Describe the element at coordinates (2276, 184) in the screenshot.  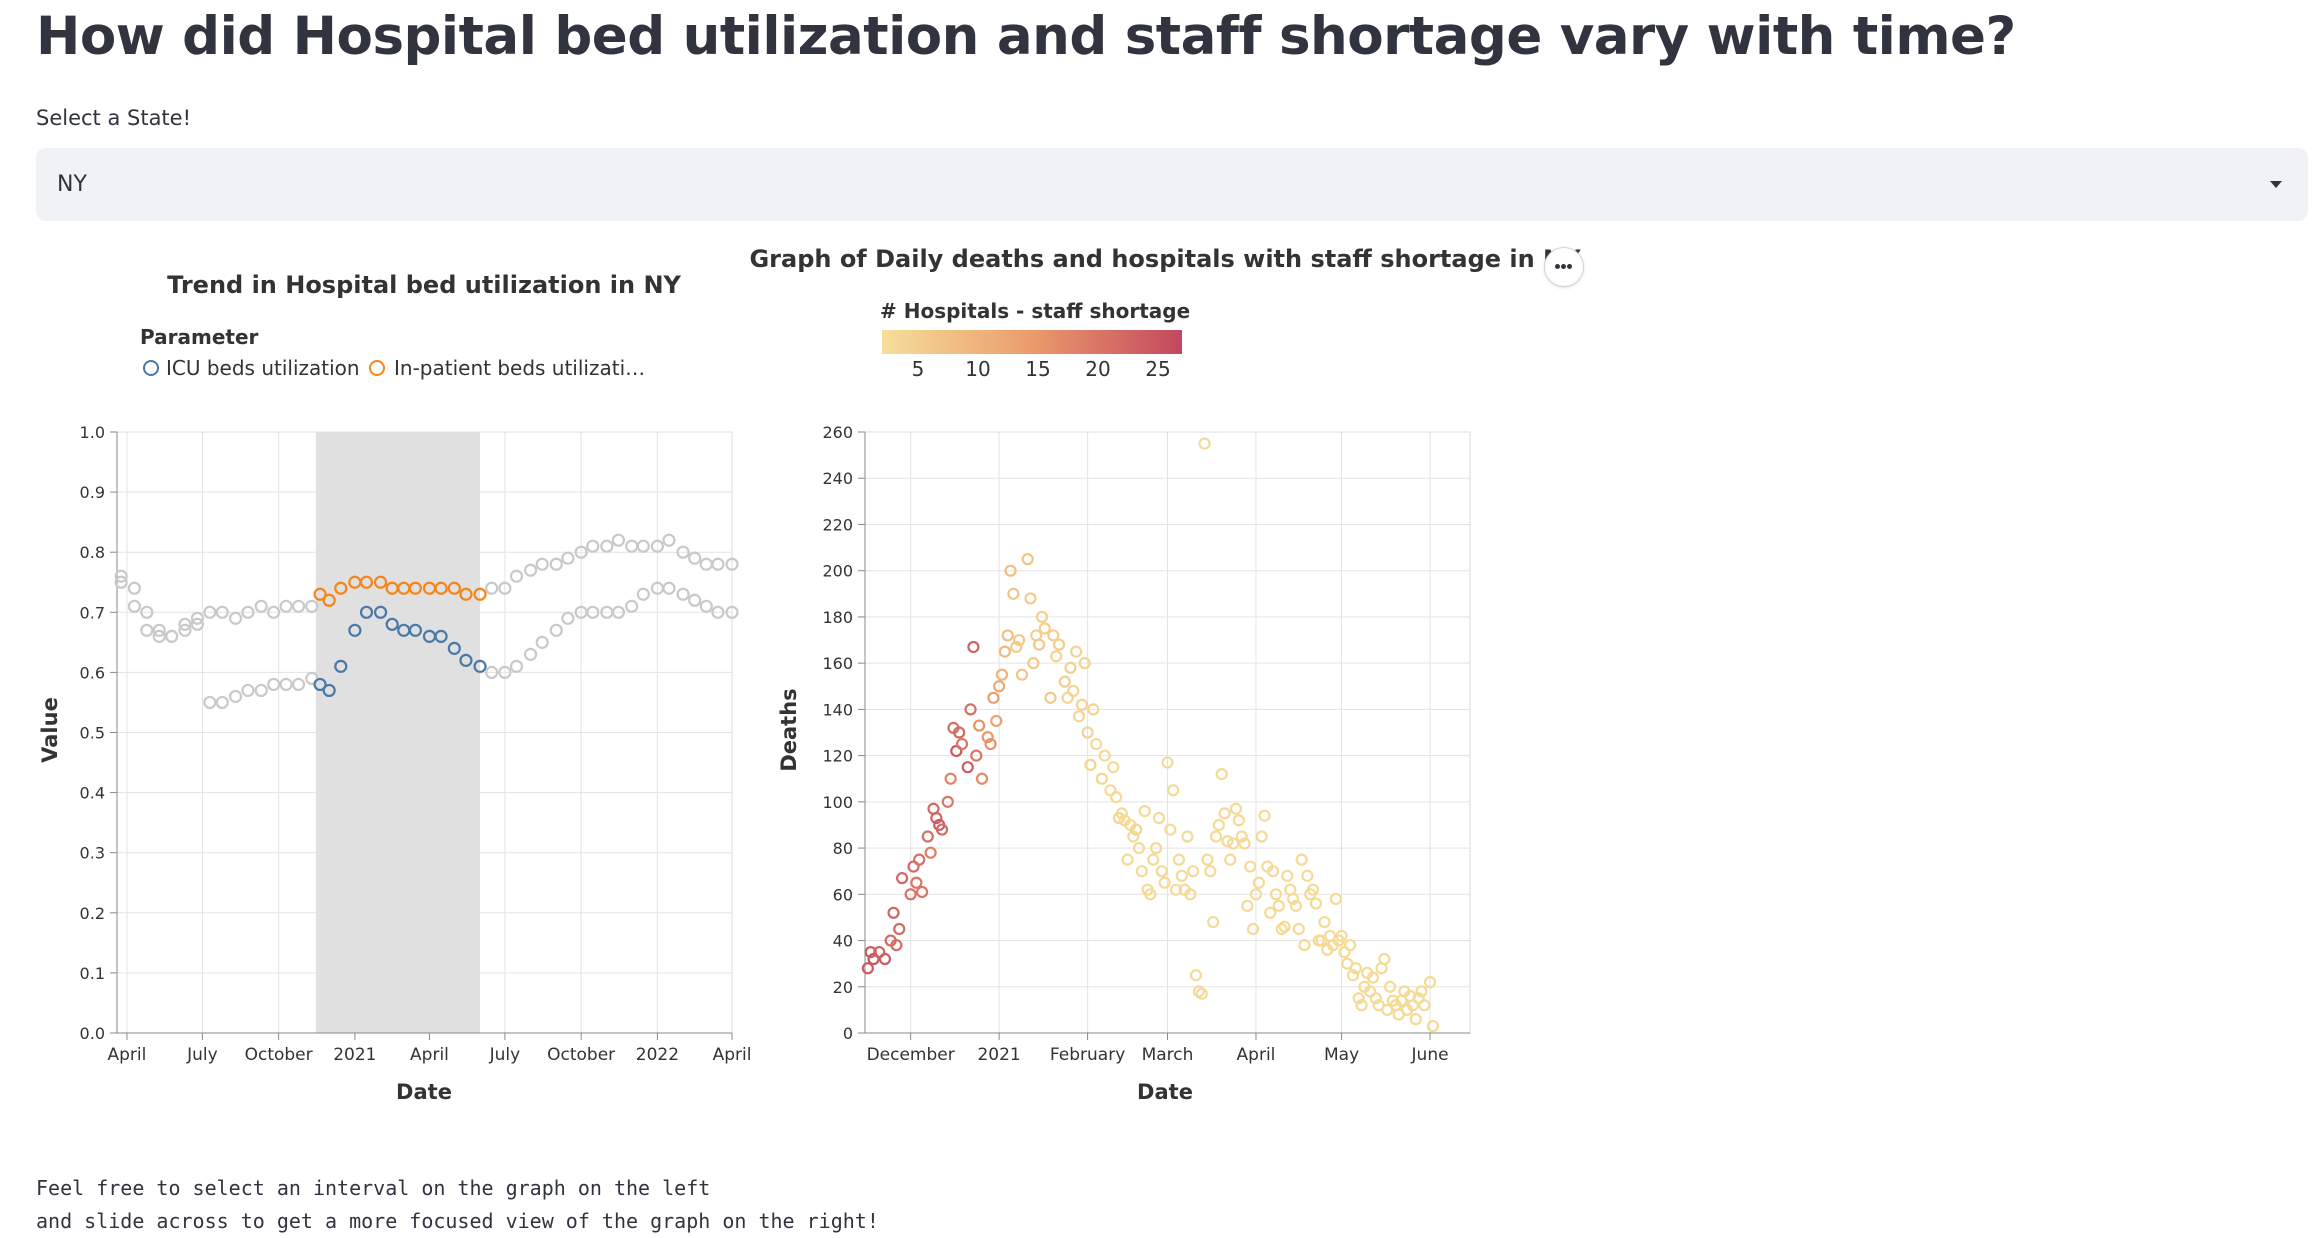
I see `chevron-down-icon` at that location.